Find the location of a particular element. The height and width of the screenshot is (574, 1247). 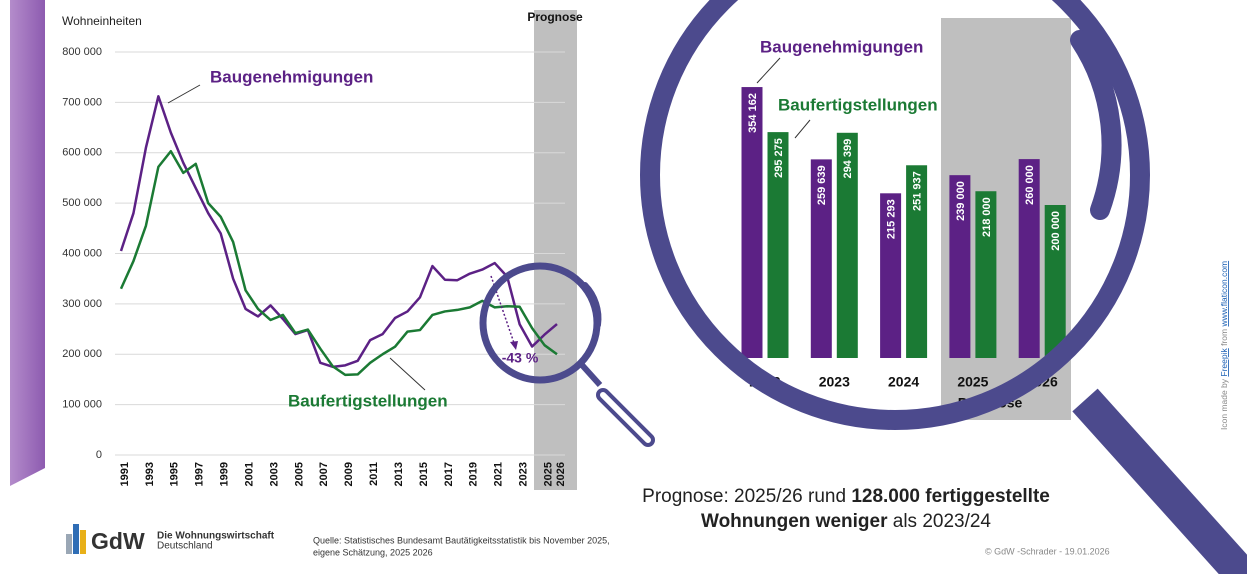

small-magnifier-handle-inner is located at coordinates (625, 417).